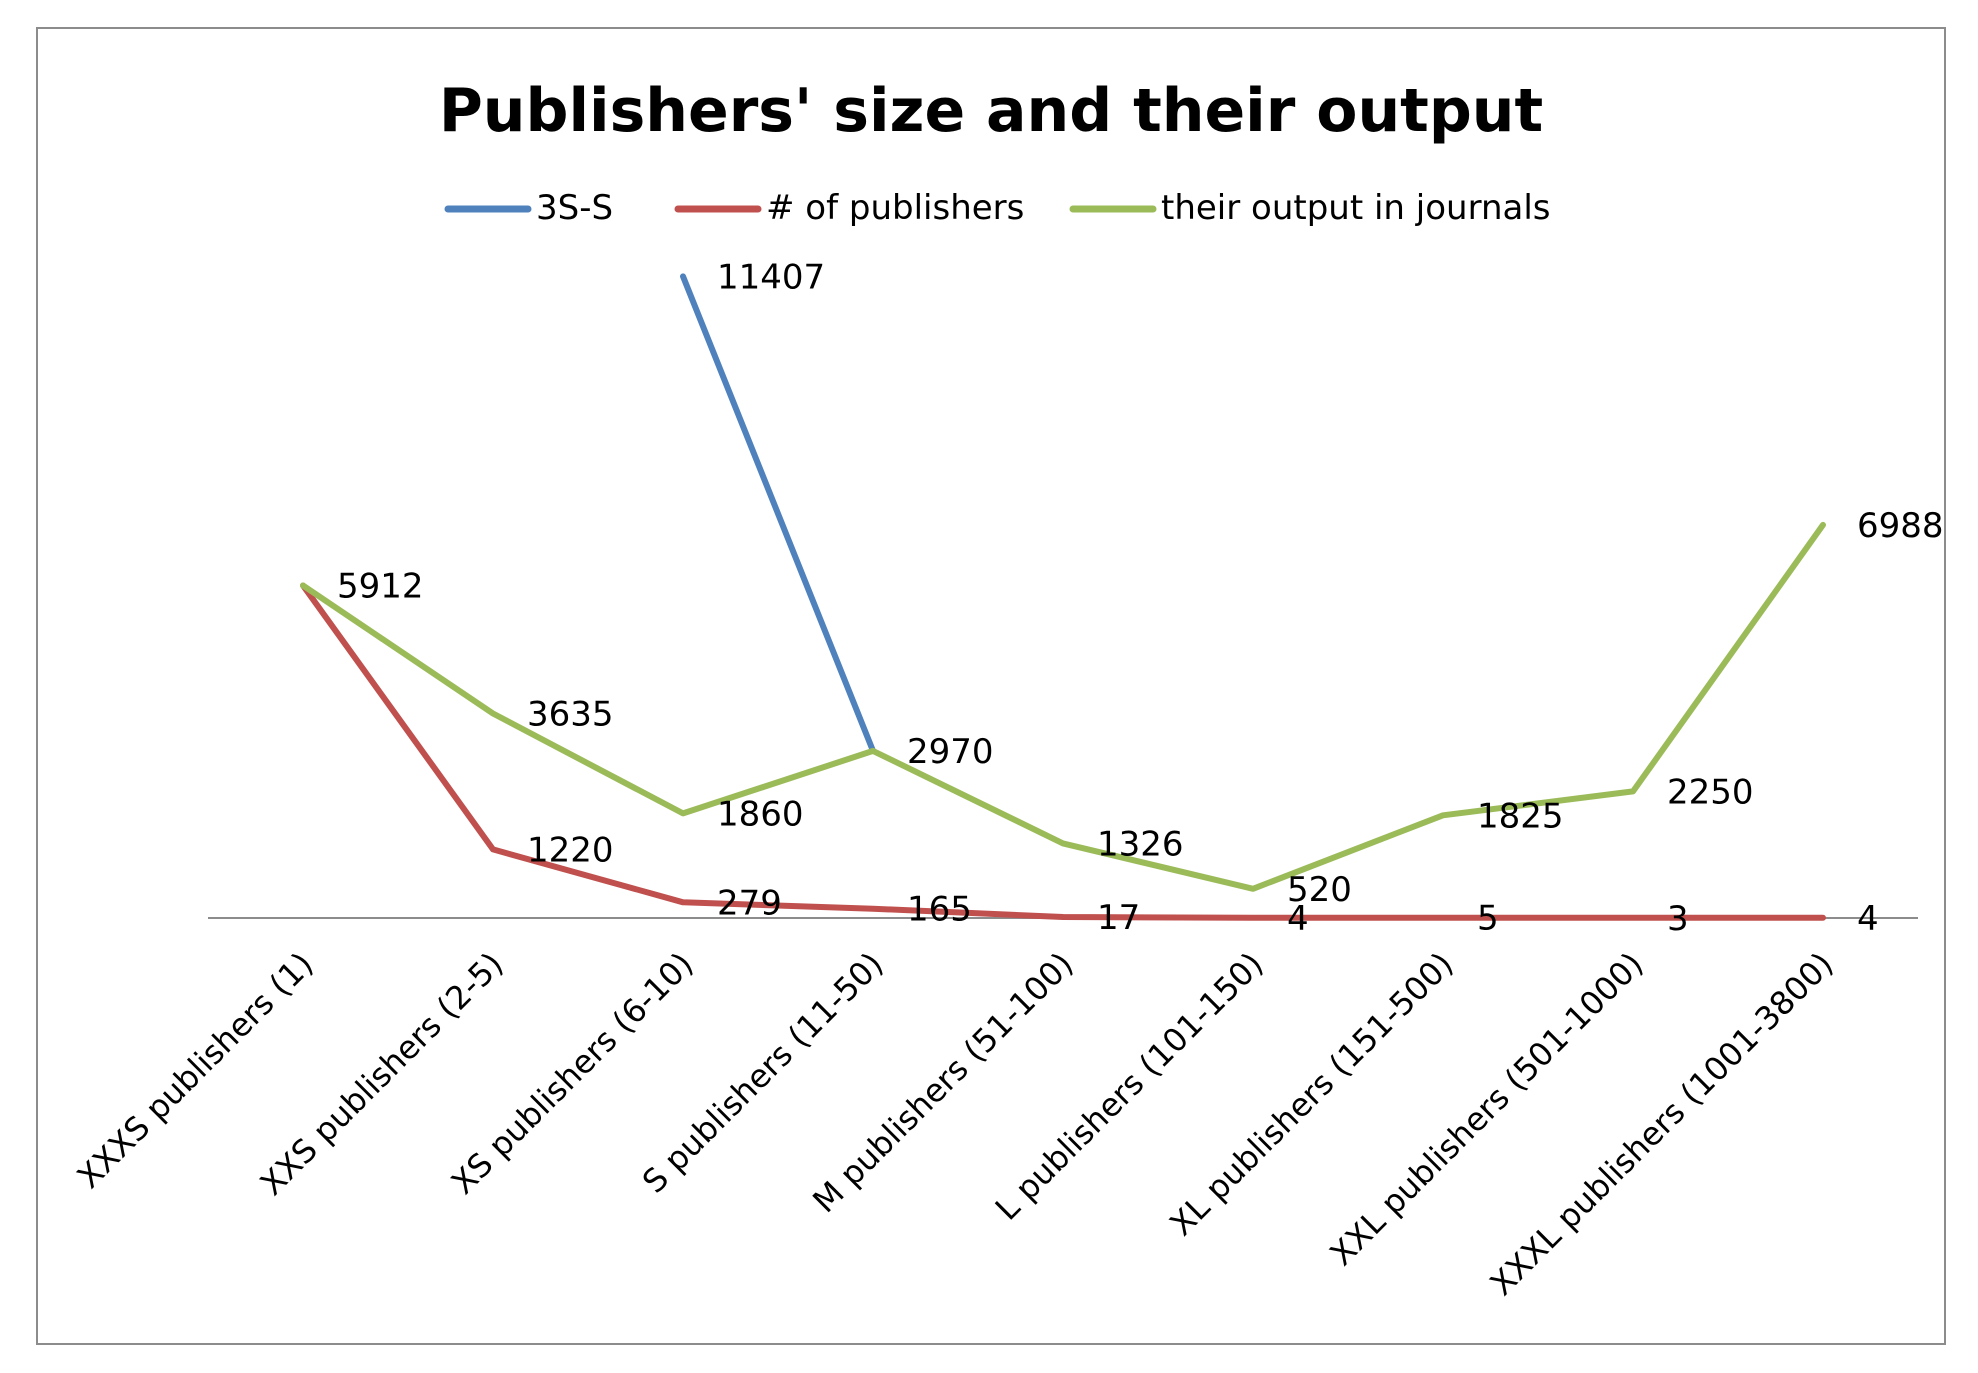  I want to click on data-label: 1220, so click(570, 850).